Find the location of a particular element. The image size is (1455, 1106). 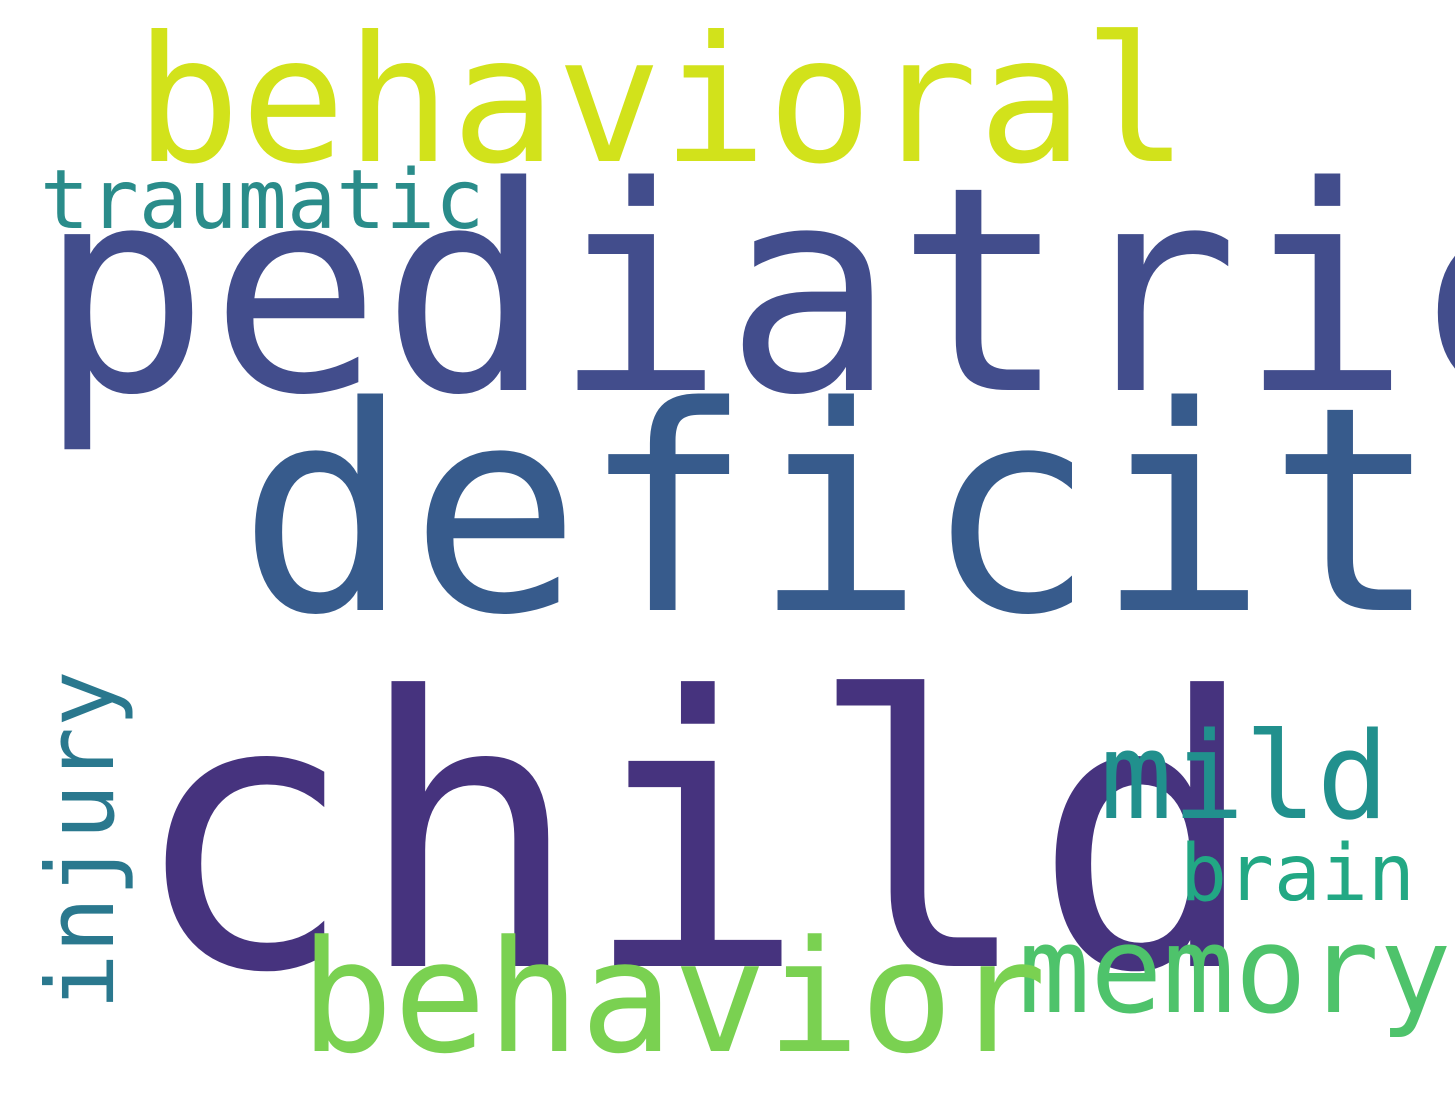

word-mild: mild is located at coordinates (1244, 777).